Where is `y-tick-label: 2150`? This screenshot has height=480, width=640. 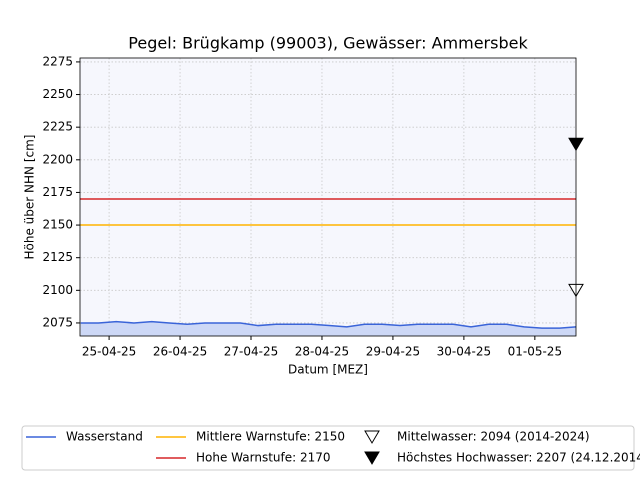 y-tick-label: 2150 is located at coordinates (57, 225).